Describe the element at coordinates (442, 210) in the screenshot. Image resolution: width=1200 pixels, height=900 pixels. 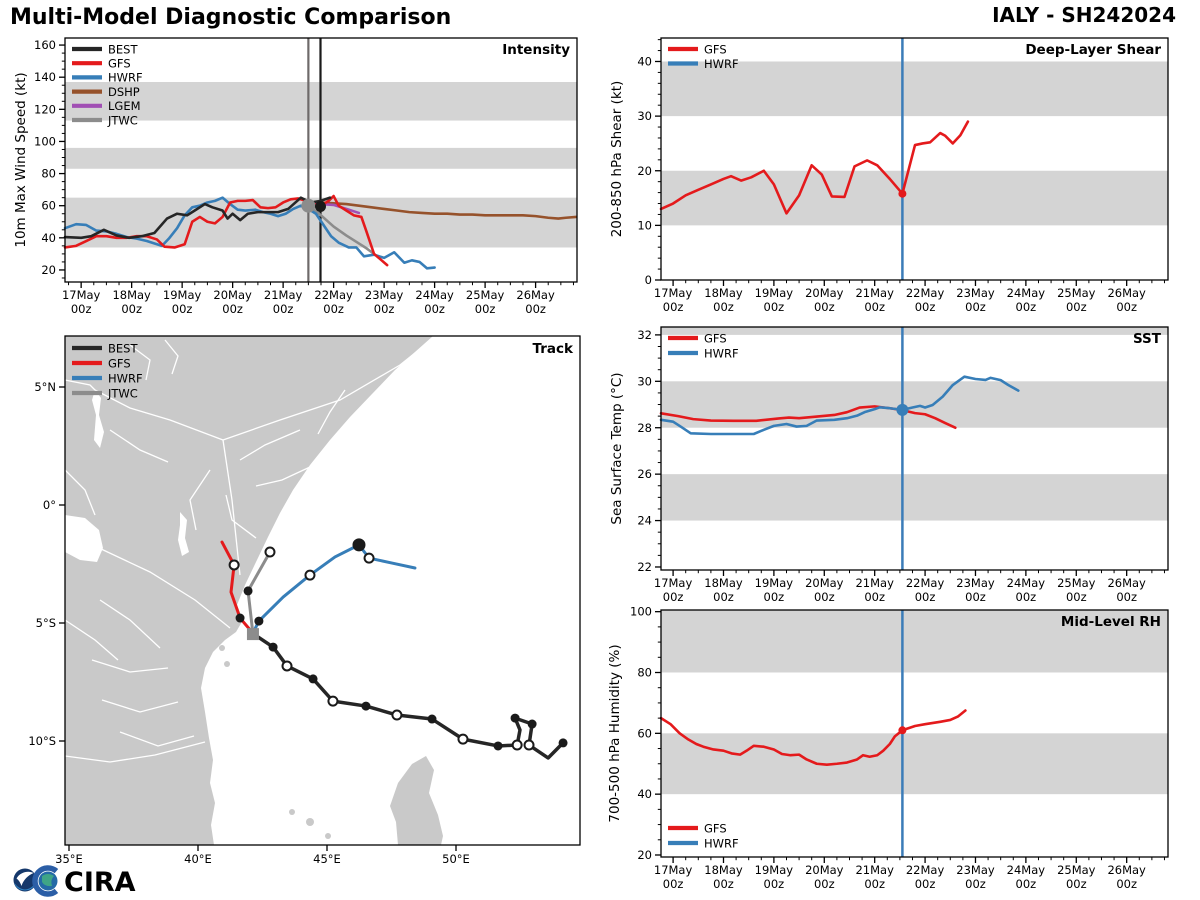
I see `intensity-series-dshp` at that location.